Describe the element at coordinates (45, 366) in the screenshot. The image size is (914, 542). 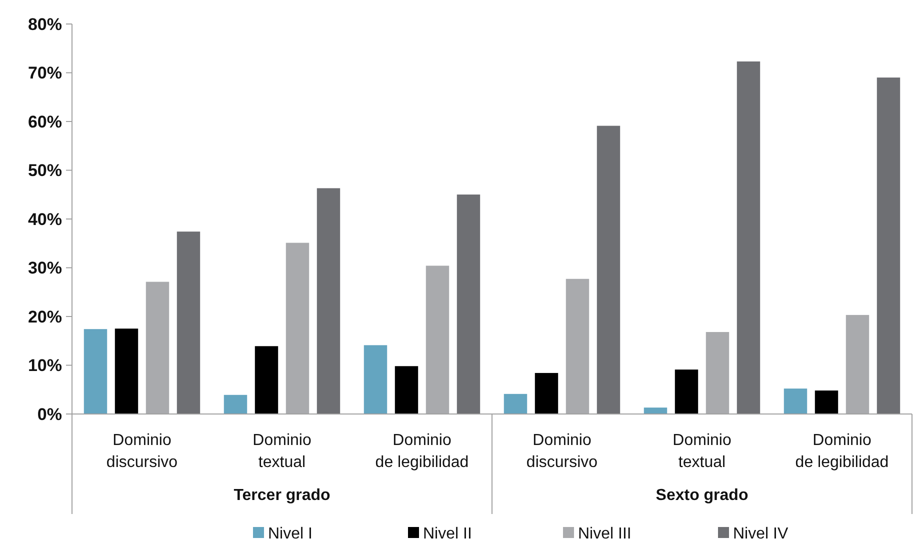
I see `y-tick-label: 10%` at that location.